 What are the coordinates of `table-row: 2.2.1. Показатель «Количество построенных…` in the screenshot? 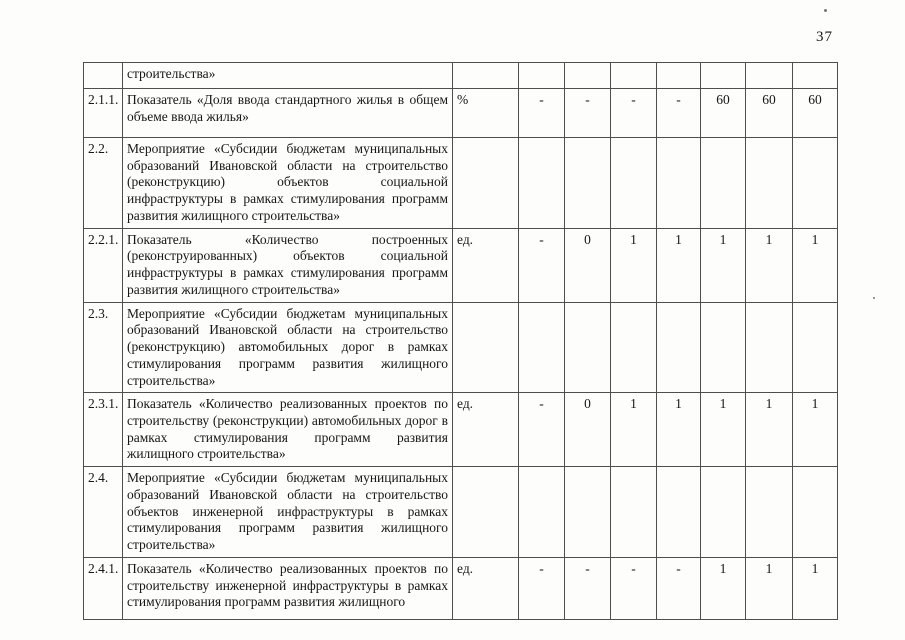 It's located at (460, 265).